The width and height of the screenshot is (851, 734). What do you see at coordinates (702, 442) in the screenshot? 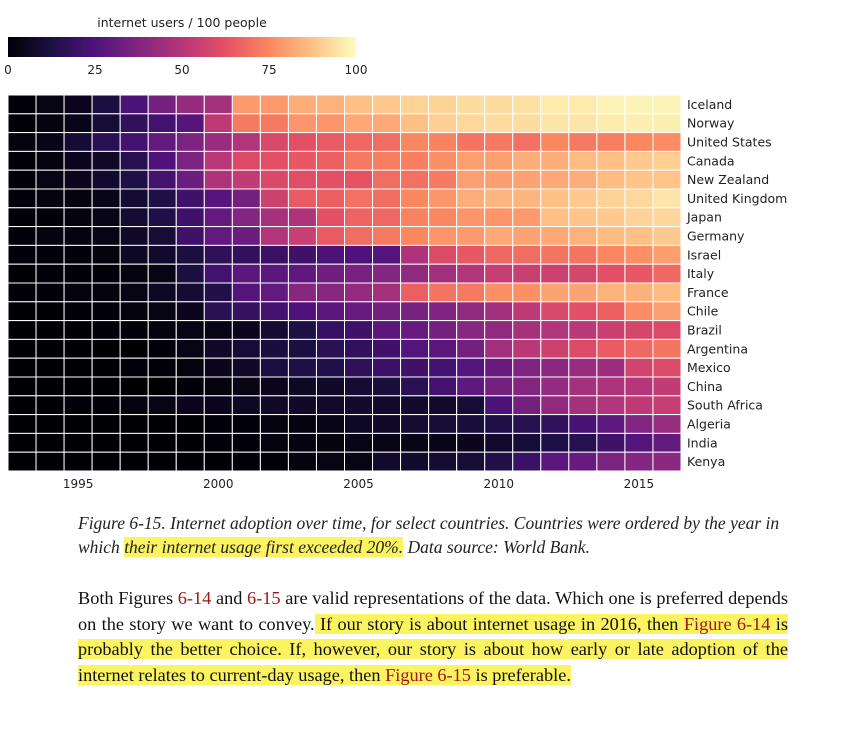
I see `country-label: India` at bounding box center [702, 442].